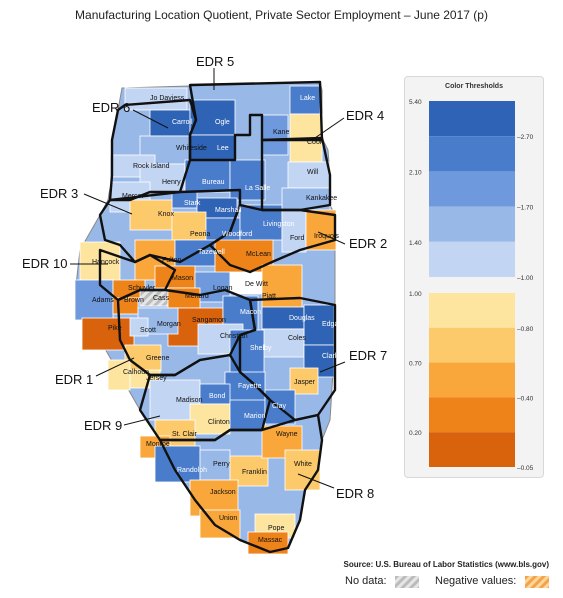 The image size is (563, 598). I want to click on county-label-fulton: Fulton, so click(172, 260).